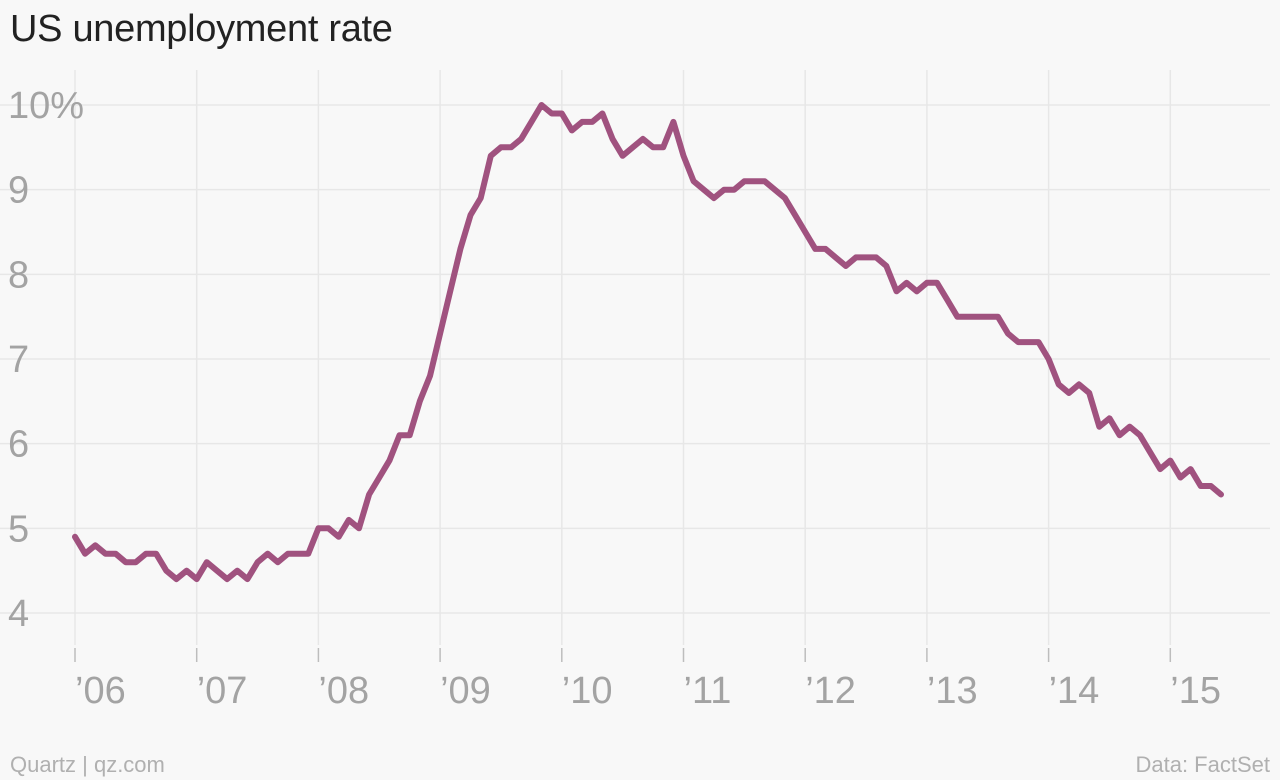 The height and width of the screenshot is (780, 1280). Describe the element at coordinates (100, 691) in the screenshot. I see `x-tick-label: ’06` at that location.